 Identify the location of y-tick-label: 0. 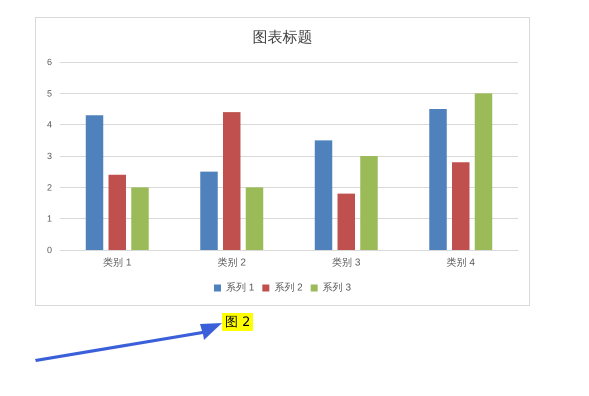
(49, 250).